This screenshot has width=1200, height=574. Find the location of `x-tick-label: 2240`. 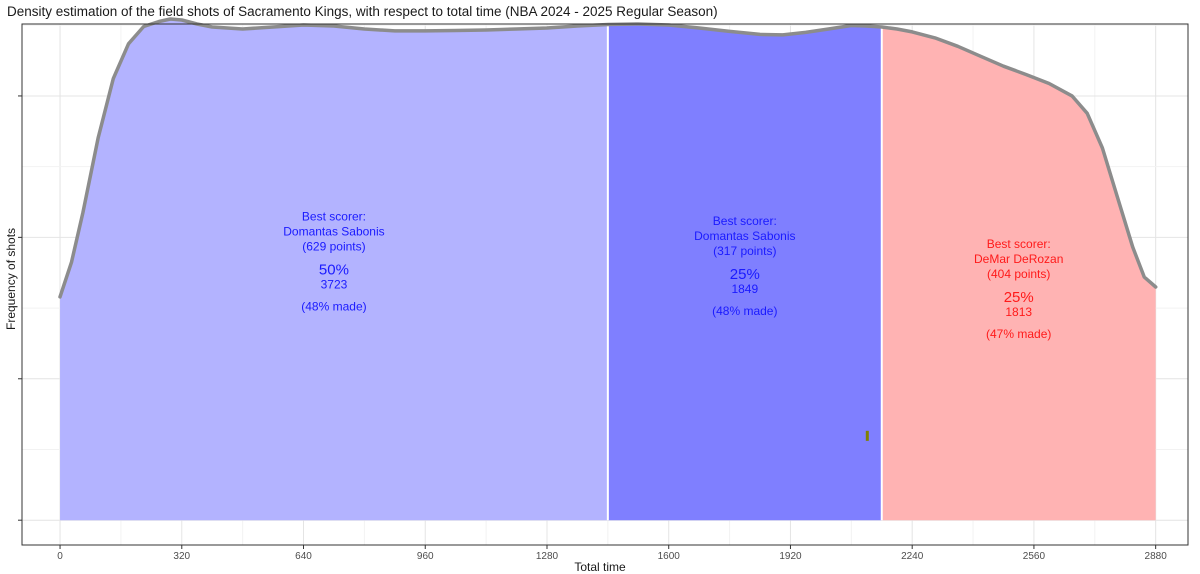

x-tick-label: 2240 is located at coordinates (912, 556).